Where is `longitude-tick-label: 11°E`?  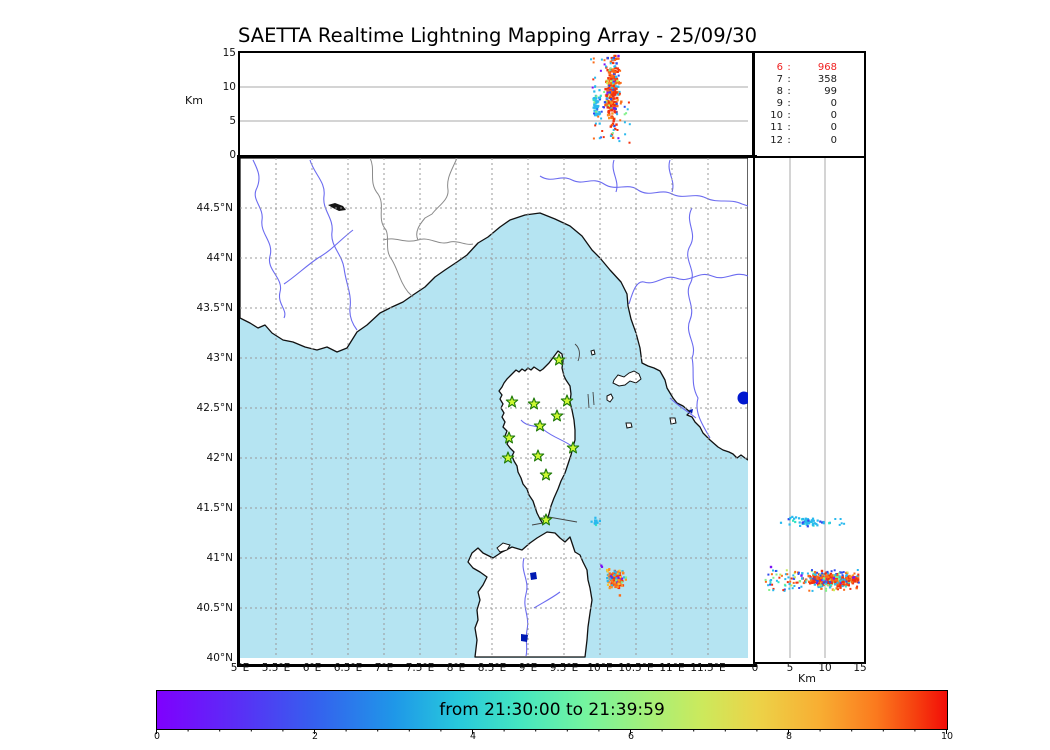
longitude-tick-label: 11°E is located at coordinates (672, 668).